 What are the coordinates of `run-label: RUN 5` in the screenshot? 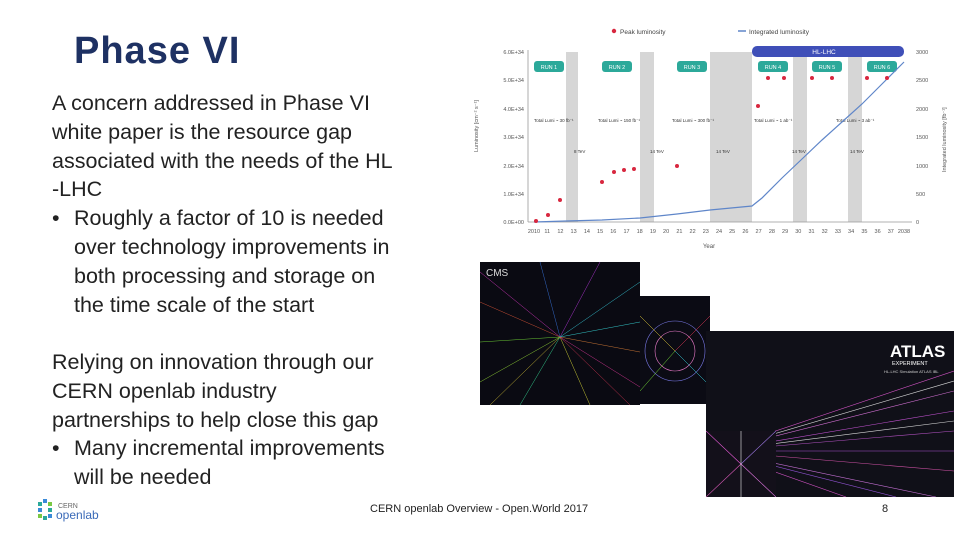 It's located at (827, 68).